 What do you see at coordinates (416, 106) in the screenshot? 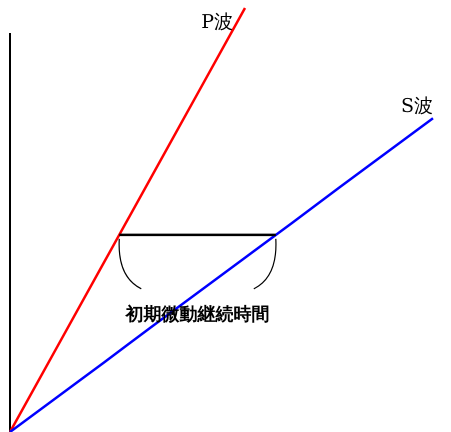
I see `series-label: S波` at bounding box center [416, 106].